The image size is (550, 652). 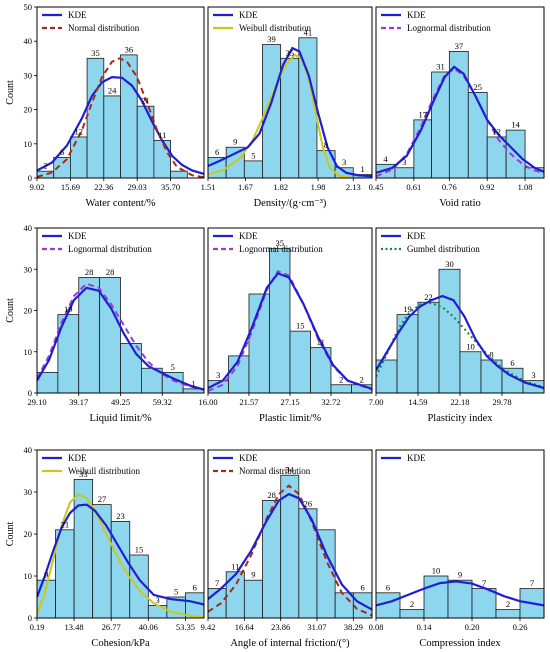 What do you see at coordinates (104, 28) in the screenshot?
I see `legend-label: Normal distribution` at bounding box center [104, 28].